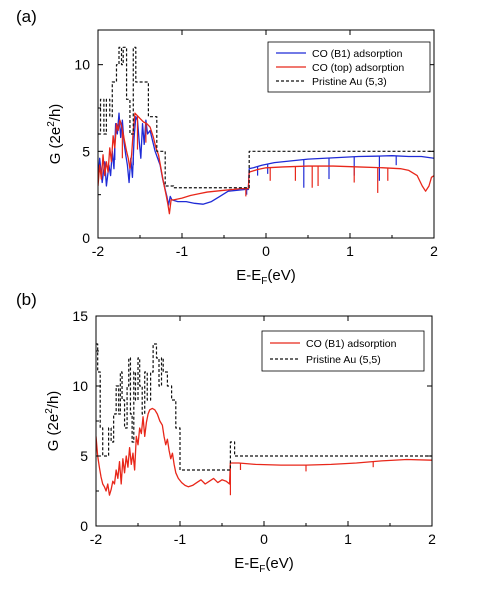 The image size is (491, 589). I want to click on y-tick-label: 15, so click(80, 316).